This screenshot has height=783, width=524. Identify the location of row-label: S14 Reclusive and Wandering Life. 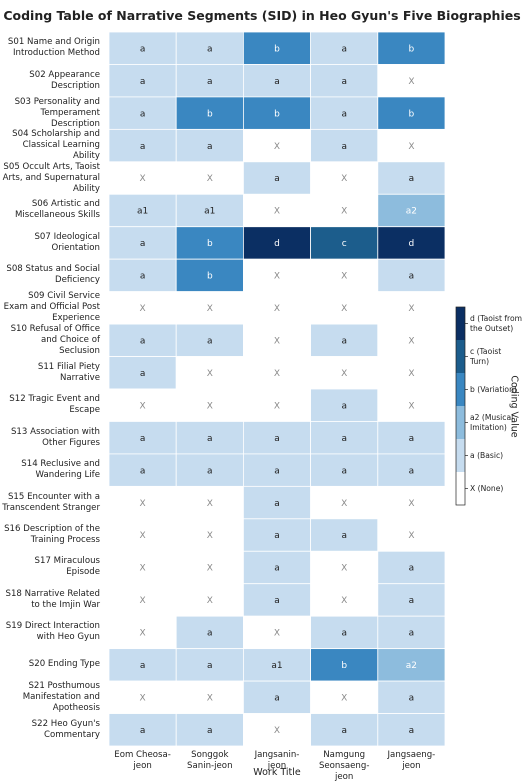
(60, 470).